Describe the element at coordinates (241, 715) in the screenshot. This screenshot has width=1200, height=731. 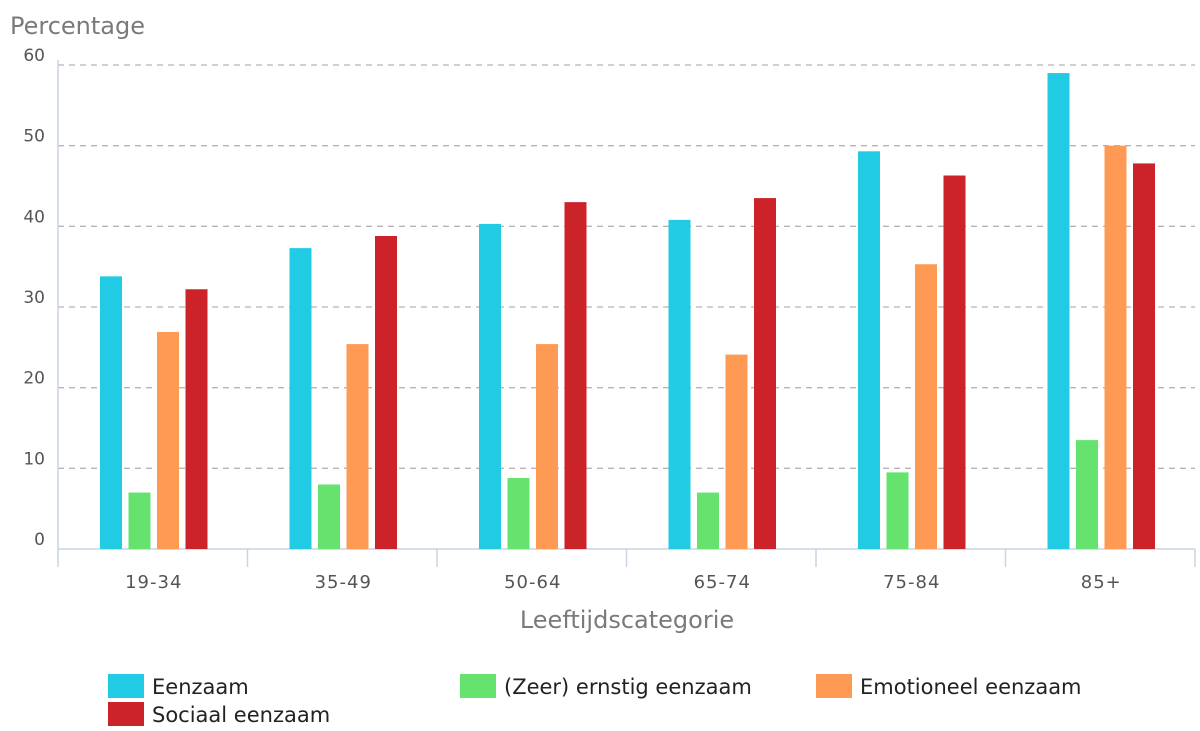
I see `legend-label: Sociaal eenzaam` at that location.